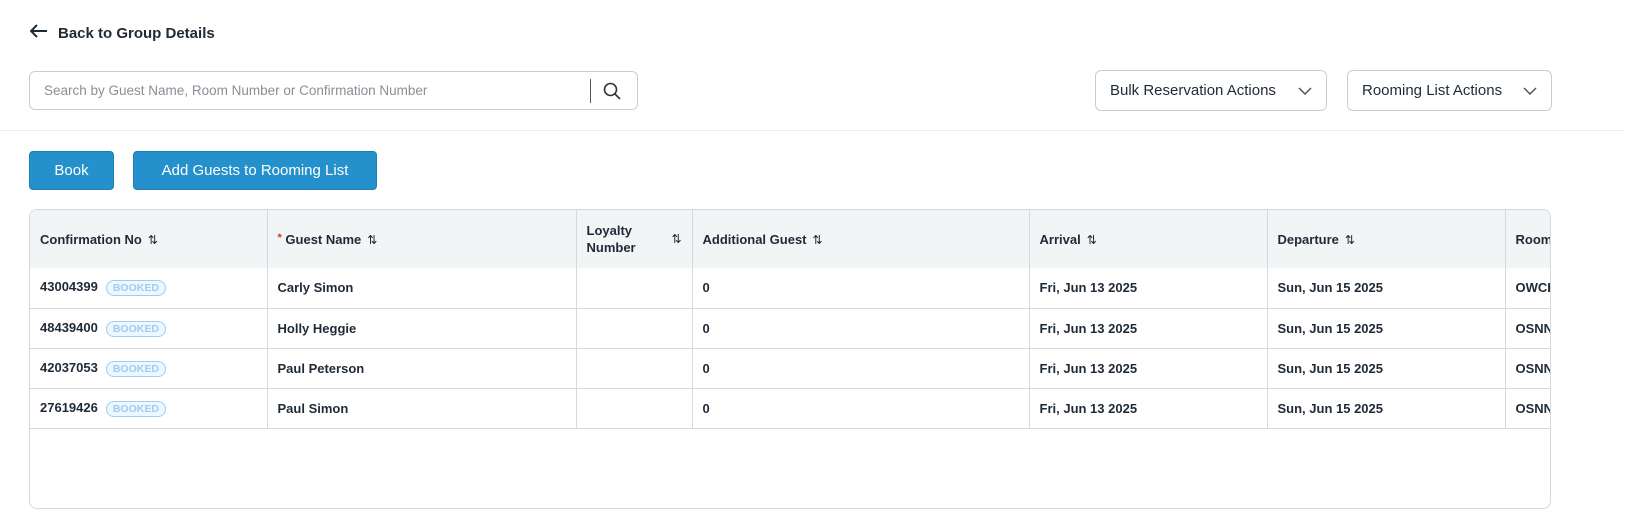 Image resolution: width=1625 pixels, height=509 pixels. What do you see at coordinates (38, 33) in the screenshot?
I see `arrow-left-icon` at bounding box center [38, 33].